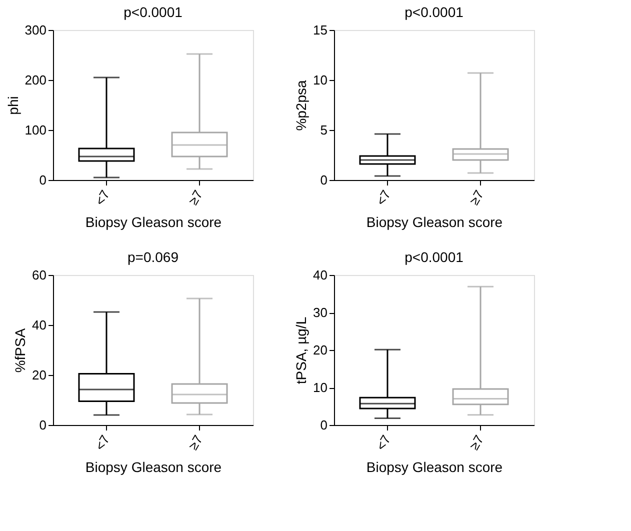 The width and height of the screenshot is (631, 531). What do you see at coordinates (35, 80) in the screenshot?
I see `y-tick-label: 200` at bounding box center [35, 80].